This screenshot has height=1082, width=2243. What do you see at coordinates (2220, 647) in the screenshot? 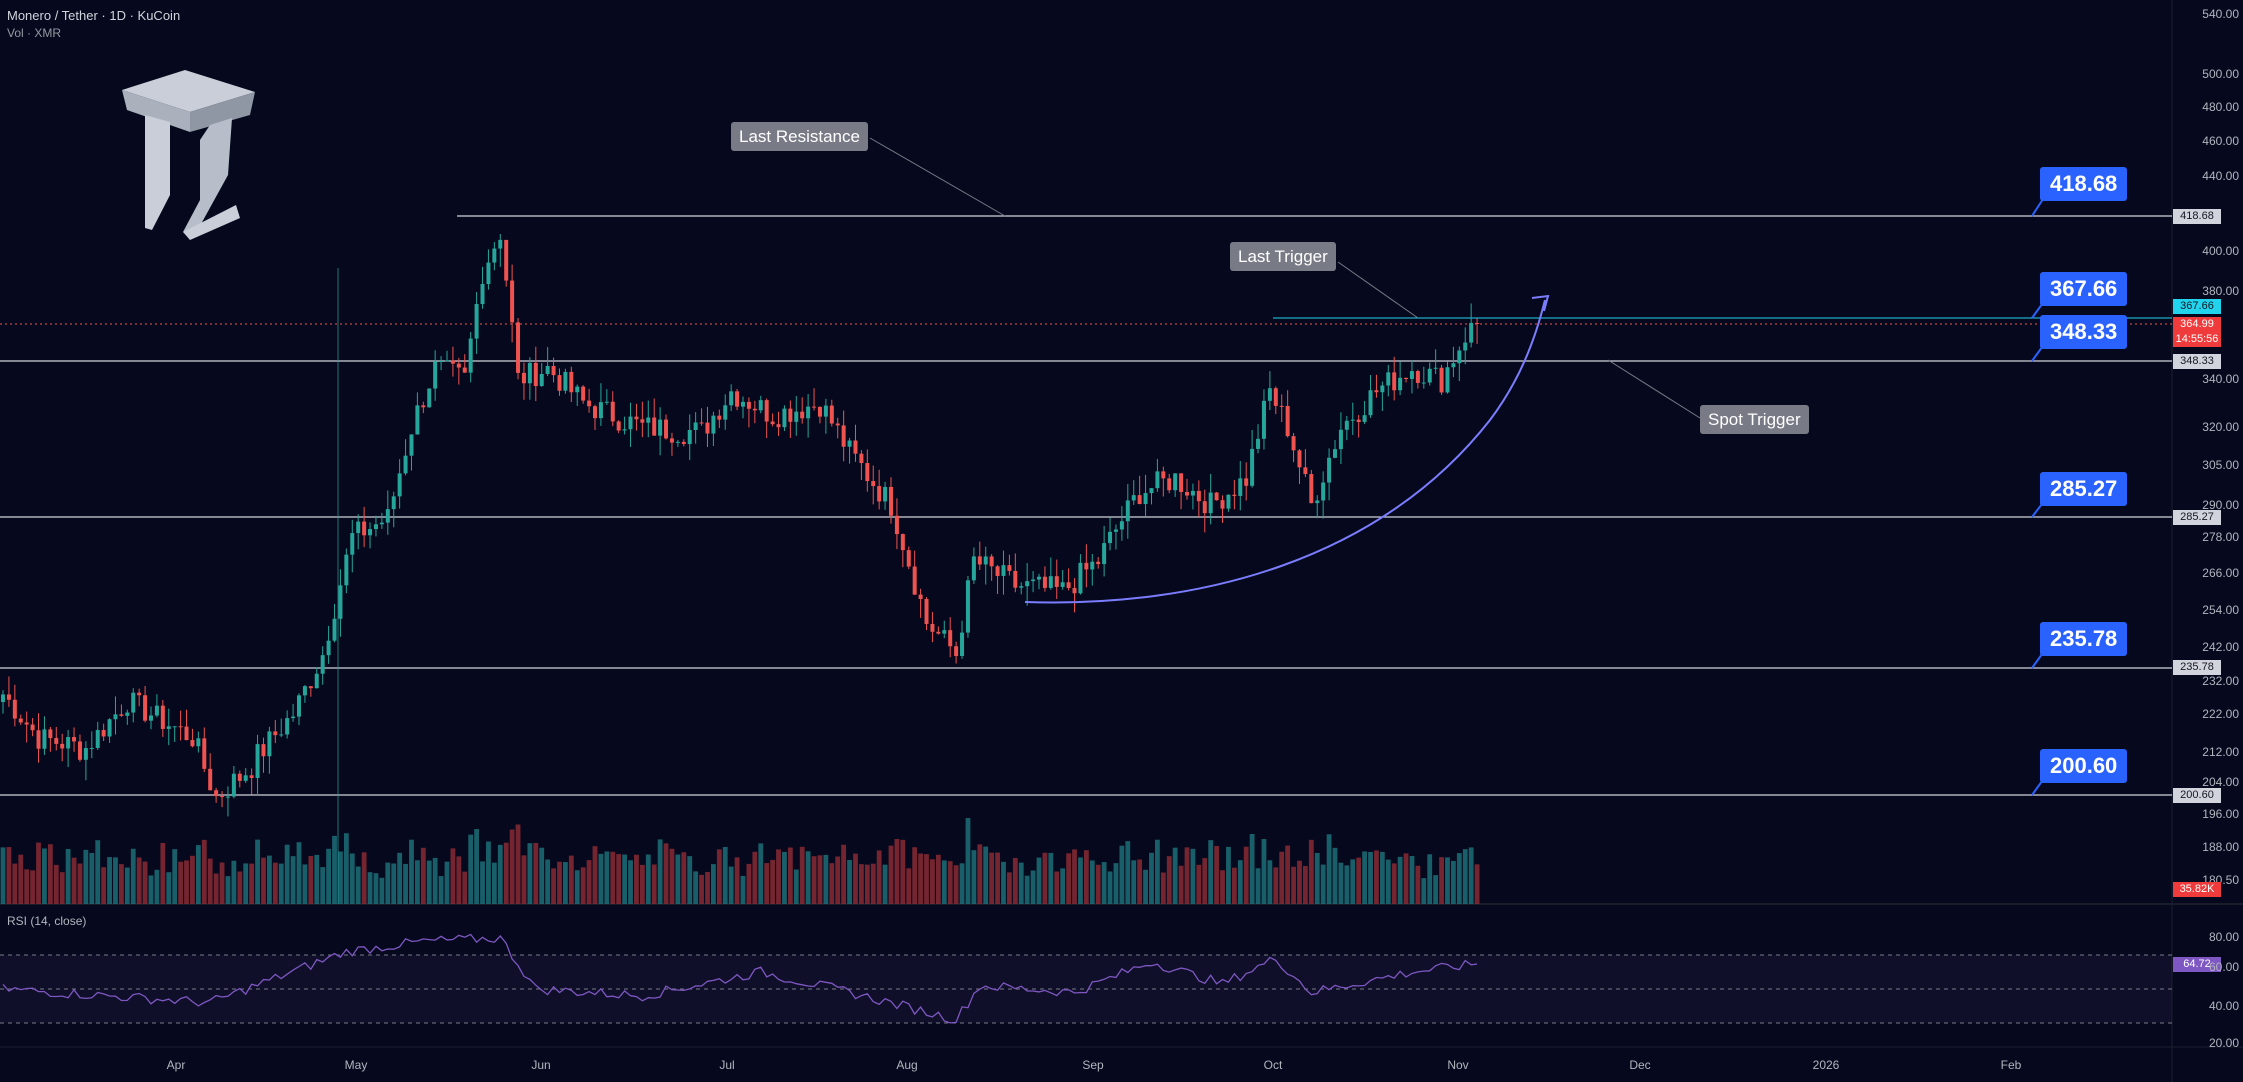
I see `price-tick: 242.00` at bounding box center [2220, 647].